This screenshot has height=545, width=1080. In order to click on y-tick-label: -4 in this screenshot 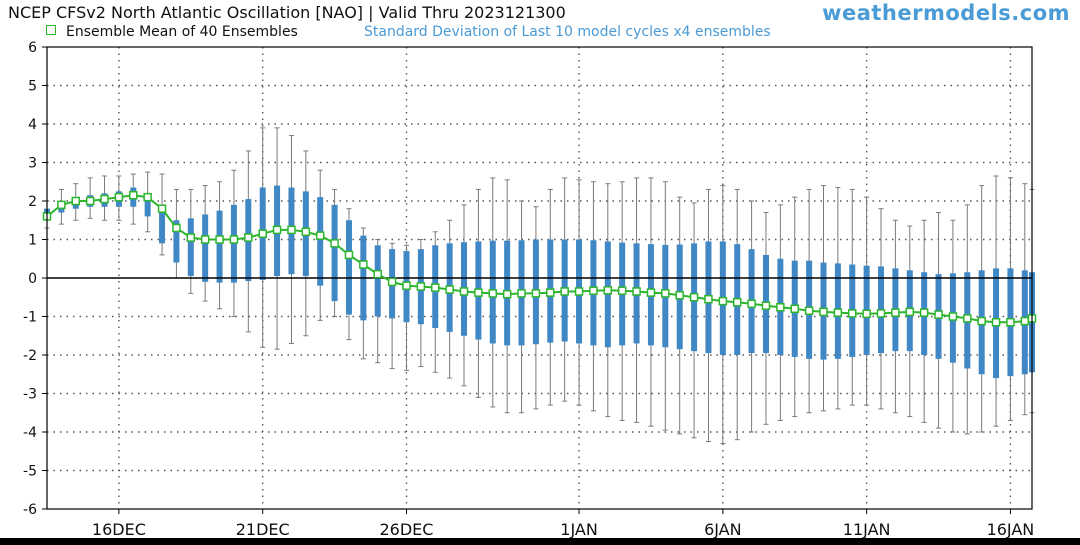, I will do `click(30, 433)`.